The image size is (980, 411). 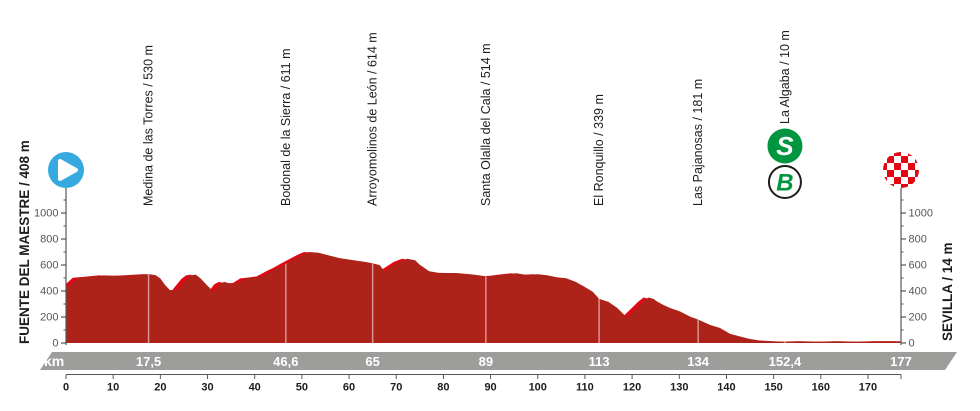 I want to click on ruler-tick-label: 30, so click(x=207, y=388).